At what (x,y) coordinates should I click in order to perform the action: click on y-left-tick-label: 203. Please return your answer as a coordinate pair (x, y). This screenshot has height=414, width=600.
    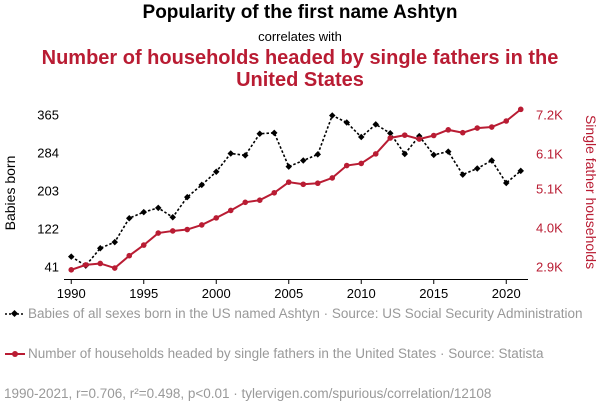
    Looking at the image, I should click on (48, 191).